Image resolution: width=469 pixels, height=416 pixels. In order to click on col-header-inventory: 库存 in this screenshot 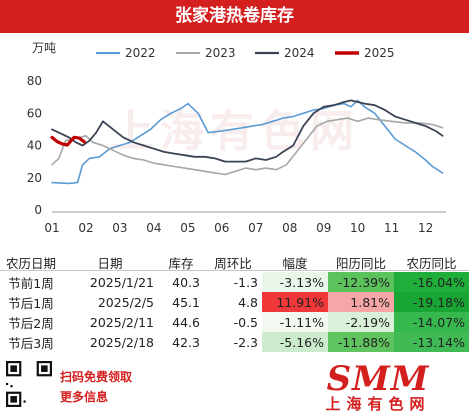, I will do `click(181, 263)`.